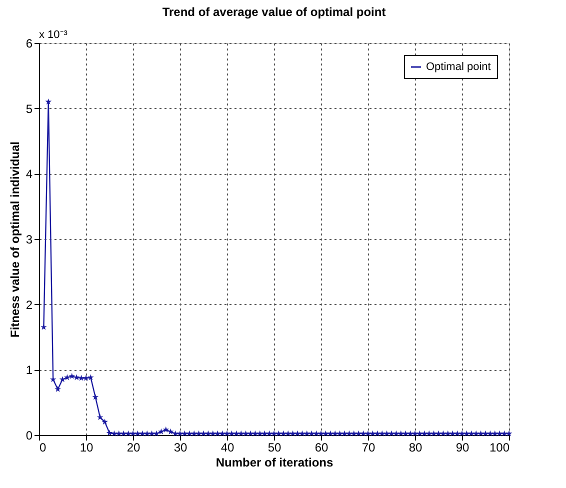 Image resolution: width=566 pixels, height=488 pixels. What do you see at coordinates (321, 447) in the screenshot?
I see `x-tick-label: 60` at bounding box center [321, 447].